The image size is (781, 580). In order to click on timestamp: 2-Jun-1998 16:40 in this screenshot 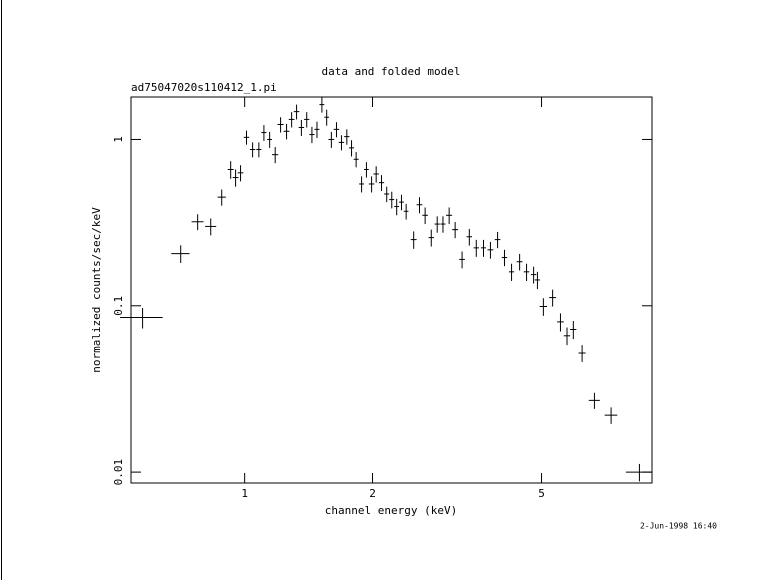, I will do `click(678, 526)`.